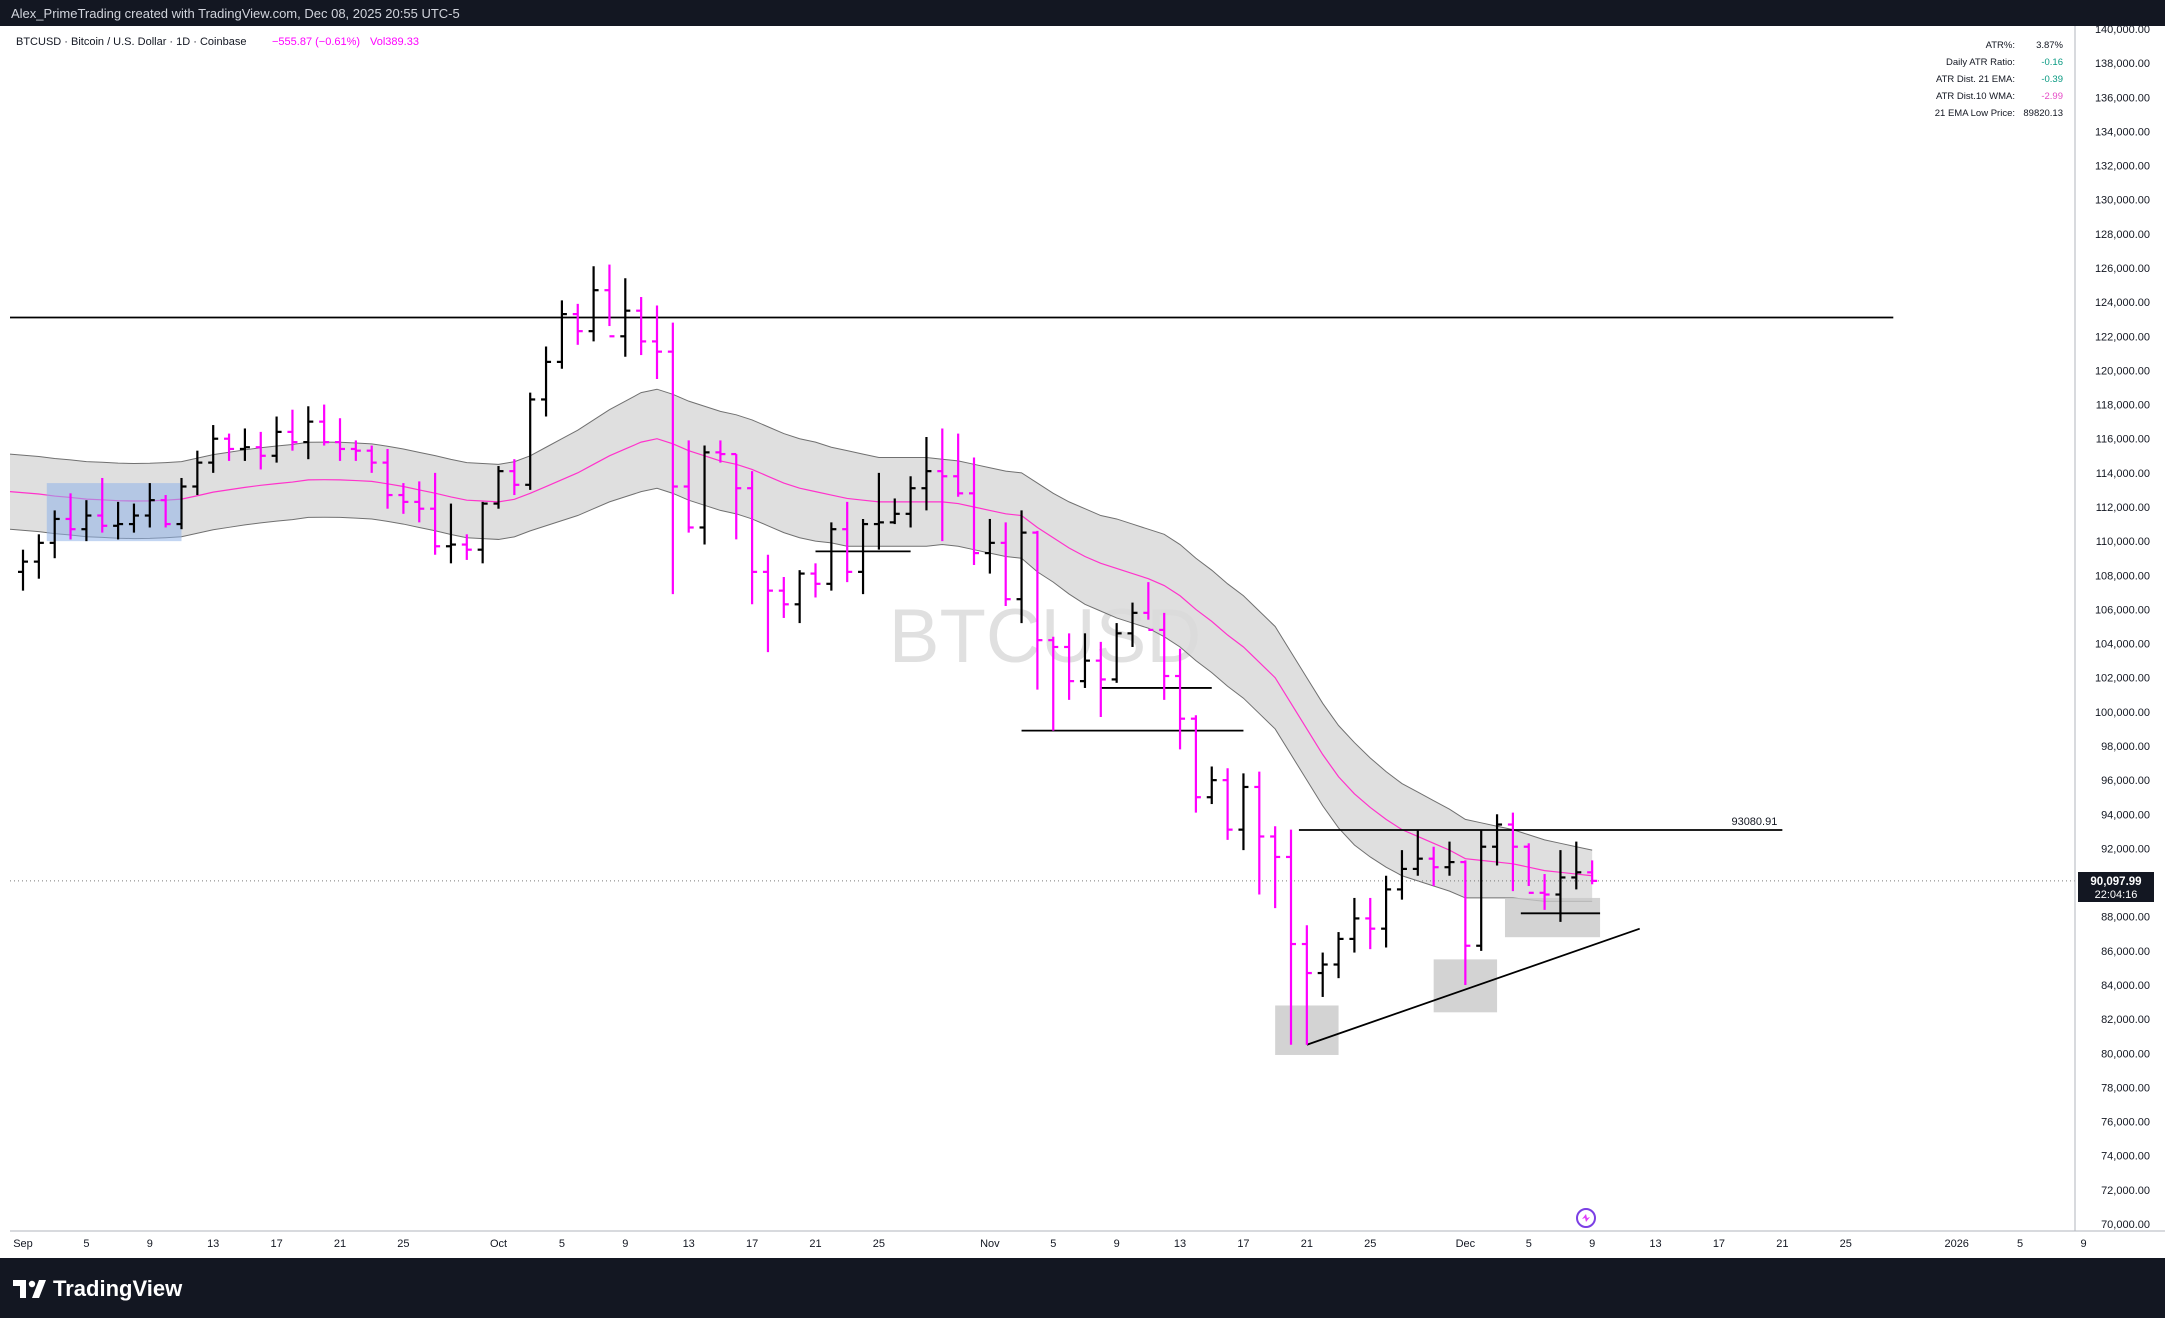 The image size is (2165, 1318). I want to click on stats-value: -0.39, so click(2052, 79).